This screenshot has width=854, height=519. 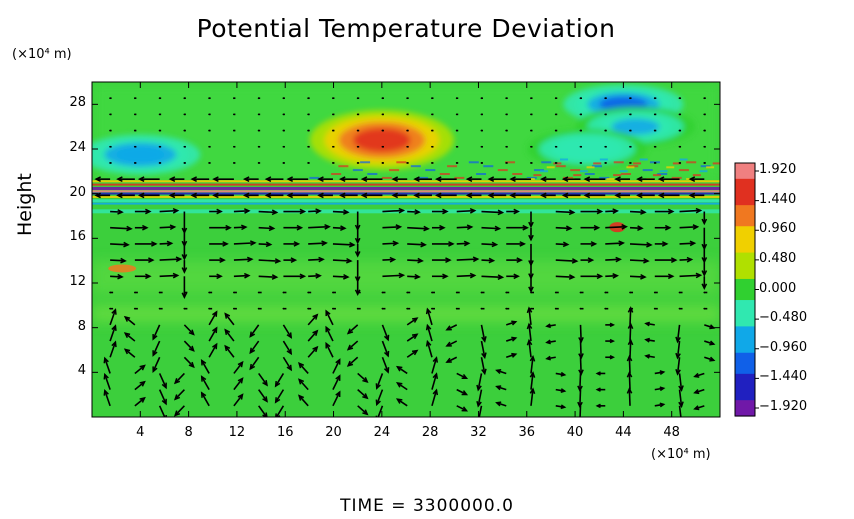 What do you see at coordinates (527, 432) in the screenshot?
I see `x-tick-label: 36` at bounding box center [527, 432].